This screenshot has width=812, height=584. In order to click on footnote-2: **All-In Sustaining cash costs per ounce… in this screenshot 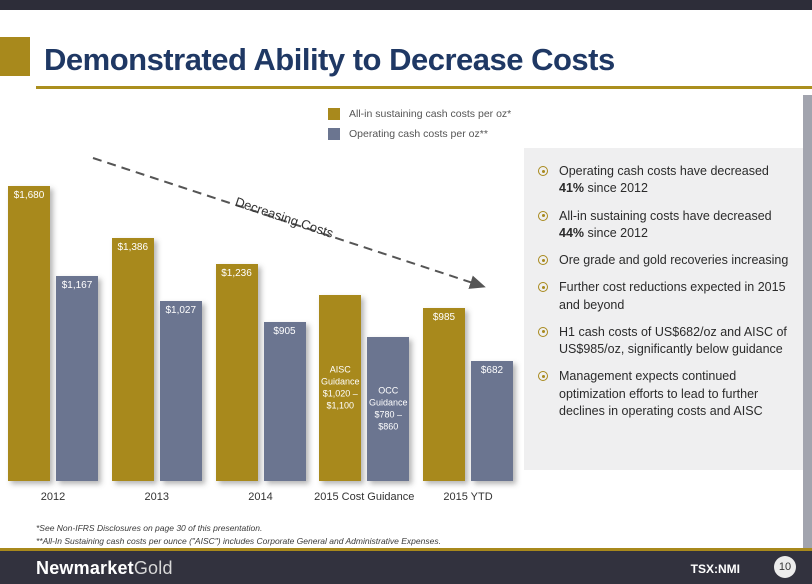, I will do `click(238, 541)`.